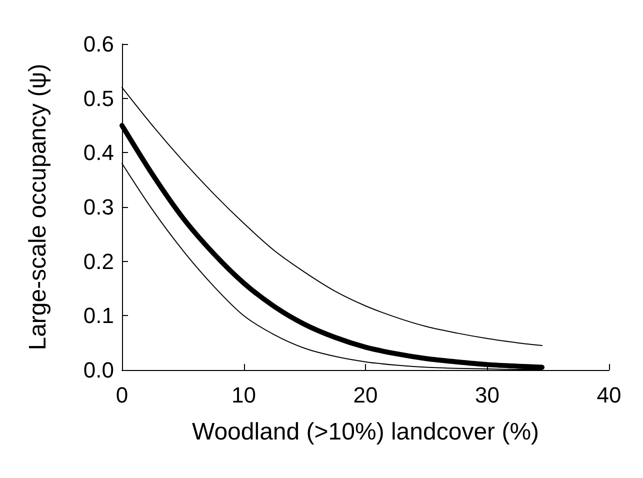  Describe the element at coordinates (98, 207) in the screenshot. I see `y-tick-label: 0.3` at that location.